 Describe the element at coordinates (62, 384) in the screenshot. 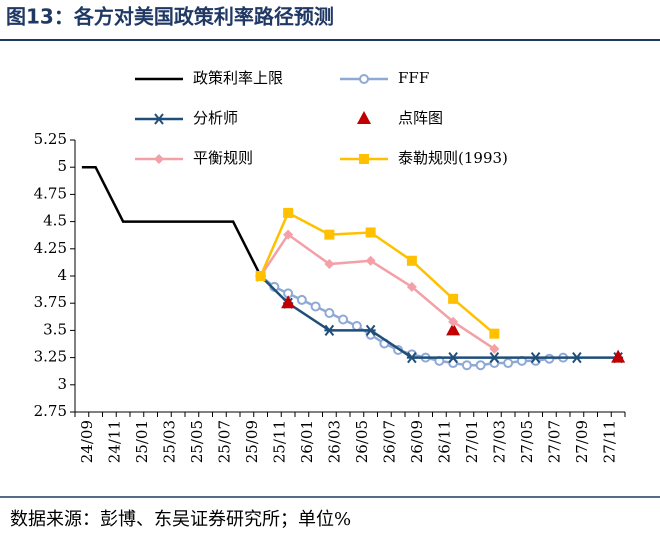

I see `y-tick-label: 3` at that location.